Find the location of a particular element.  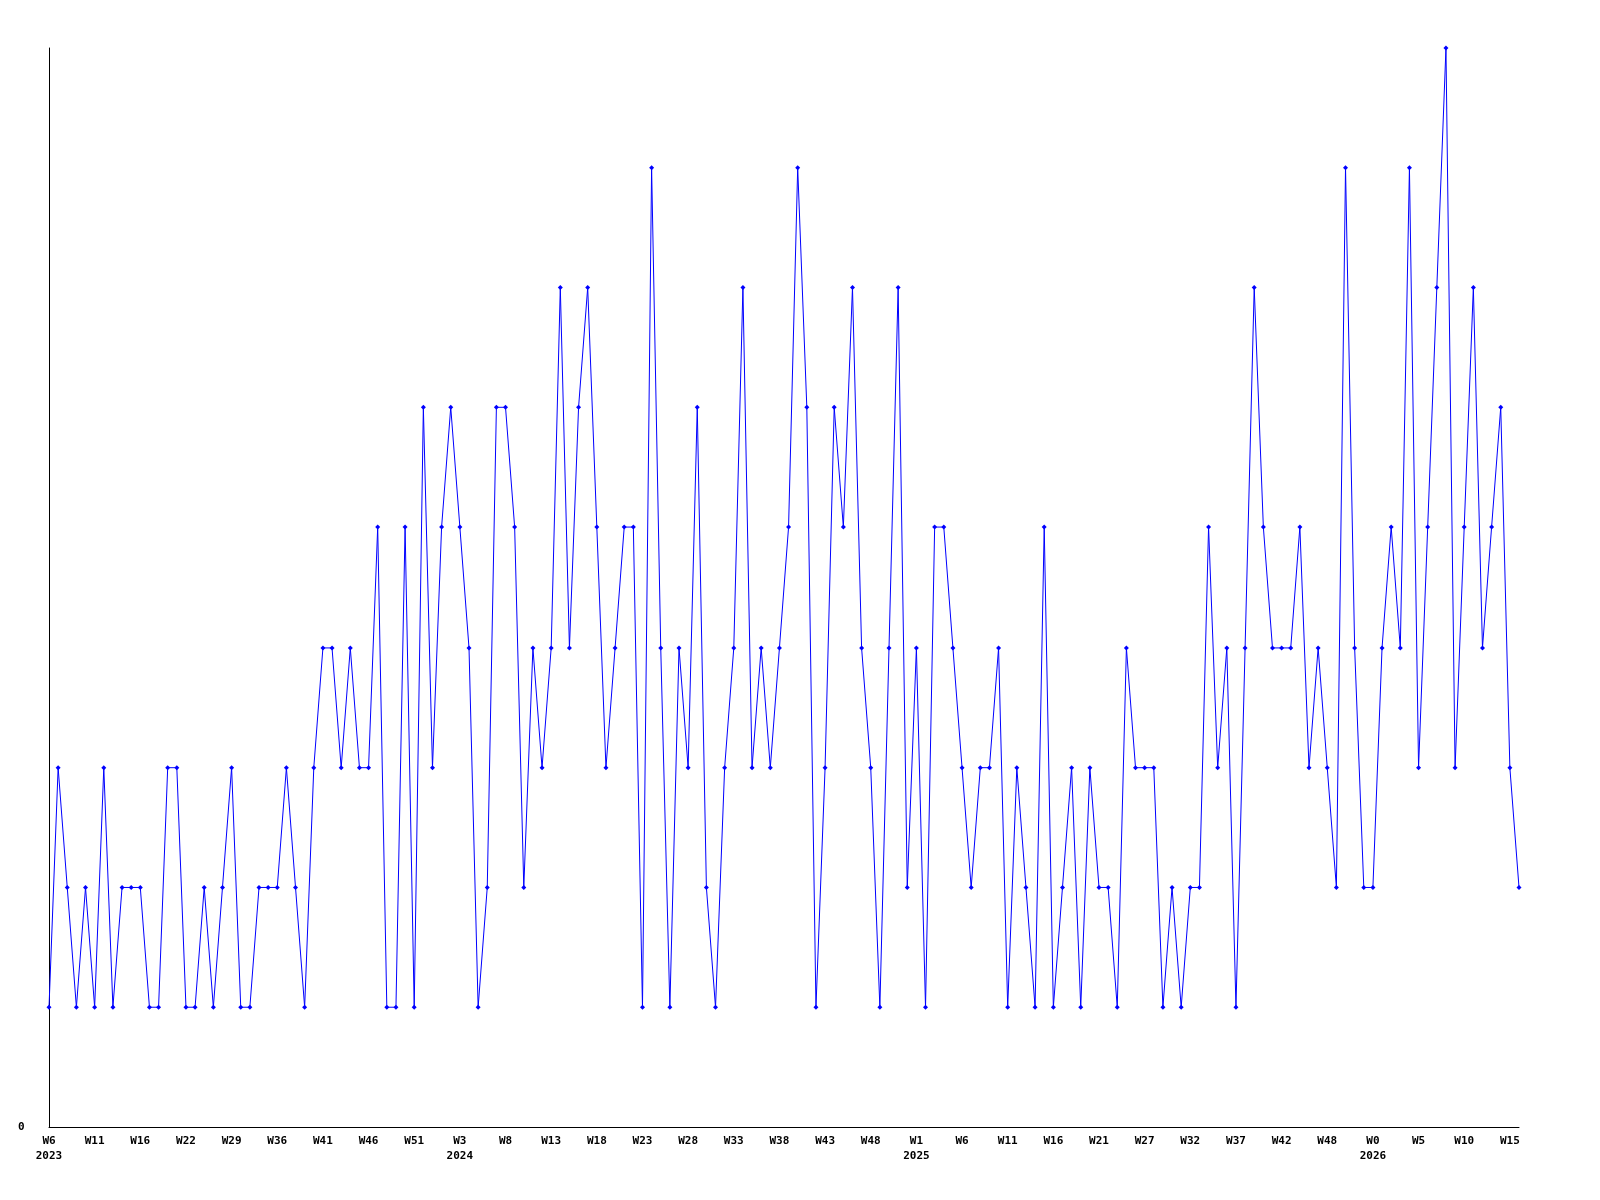

x-tick-label: W46 is located at coordinates (368, 1140).